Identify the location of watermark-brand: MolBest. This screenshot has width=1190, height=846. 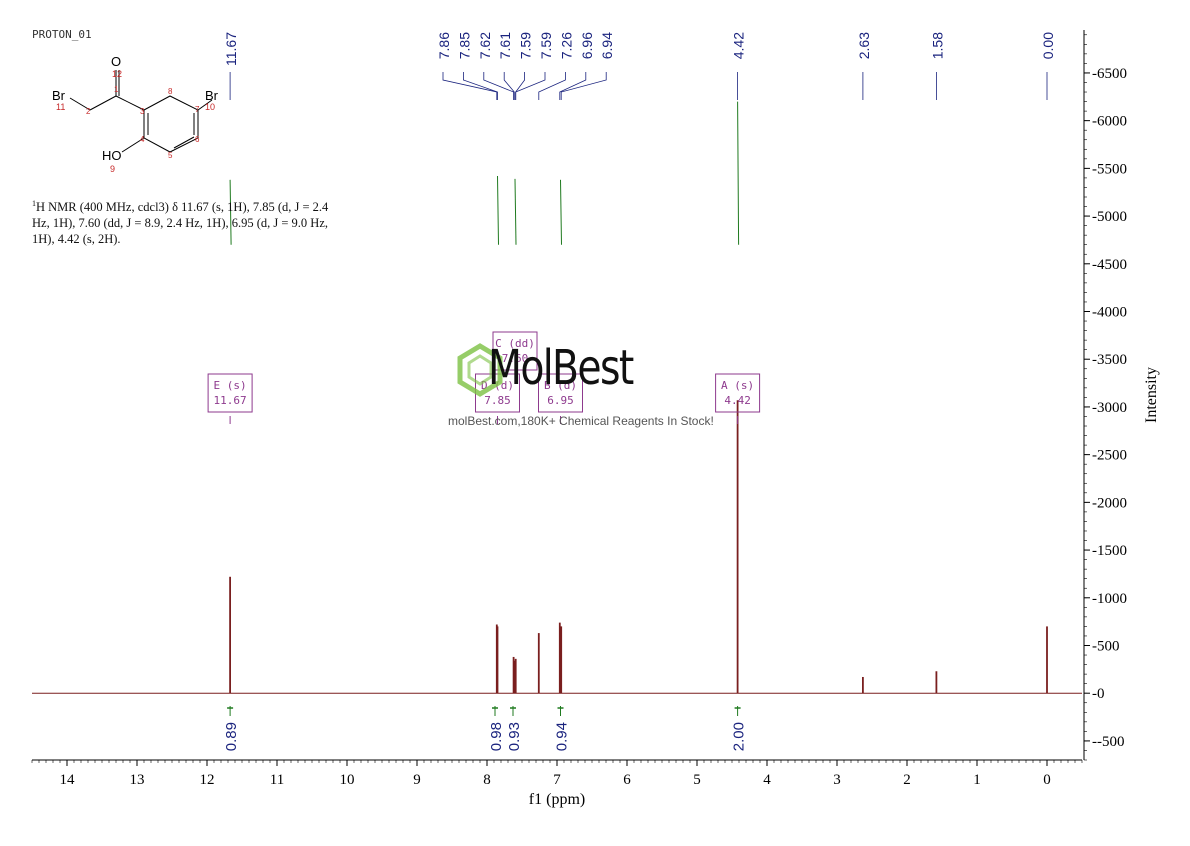
(561, 368).